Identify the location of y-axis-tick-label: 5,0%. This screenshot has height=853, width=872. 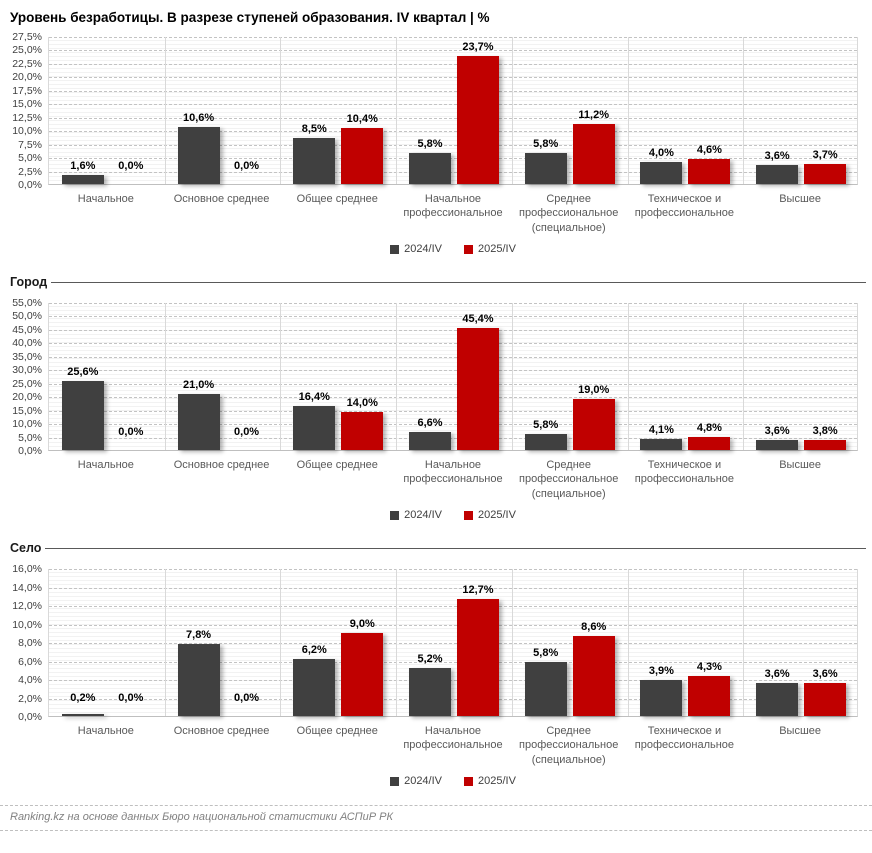
(30, 437).